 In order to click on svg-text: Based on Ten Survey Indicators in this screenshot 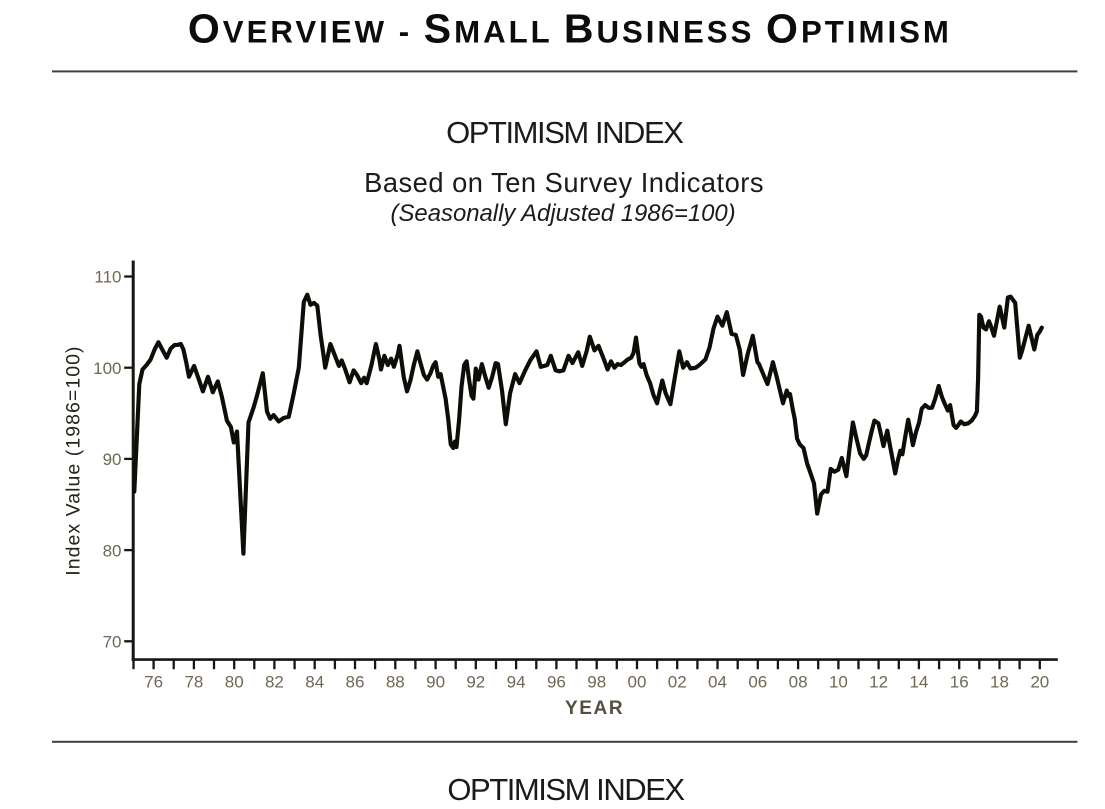, I will do `click(564, 182)`.